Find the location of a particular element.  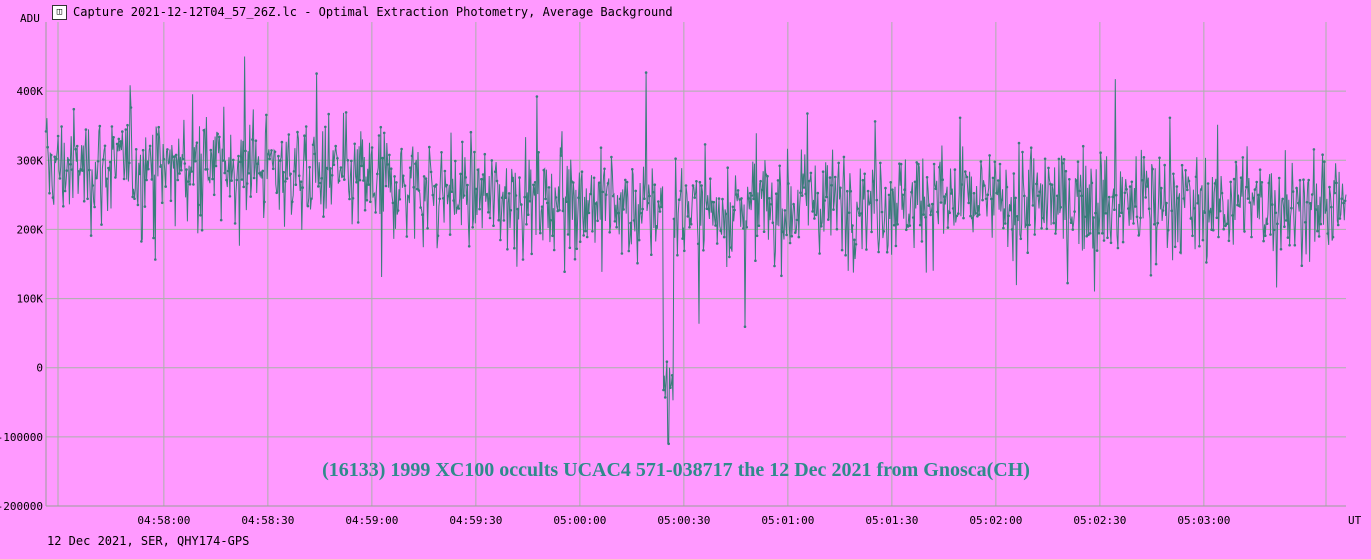

x-axis-label: UT is located at coordinates (1355, 520).